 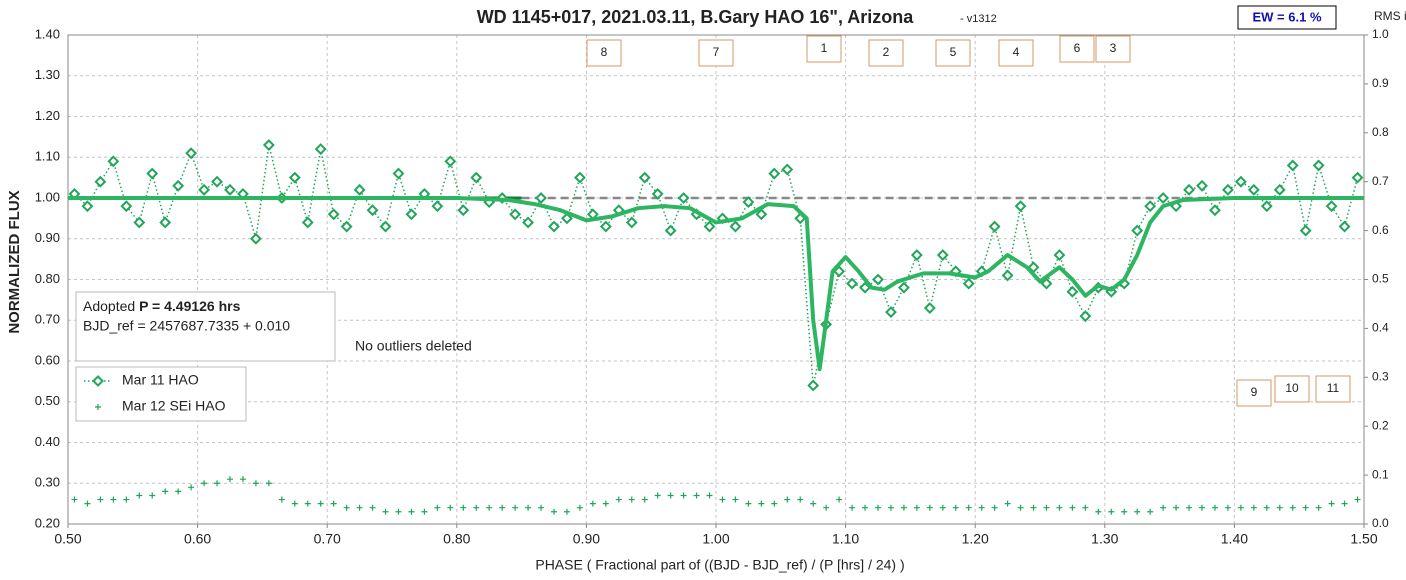 I want to click on y-tick-label: 1.20, so click(x=47, y=115).